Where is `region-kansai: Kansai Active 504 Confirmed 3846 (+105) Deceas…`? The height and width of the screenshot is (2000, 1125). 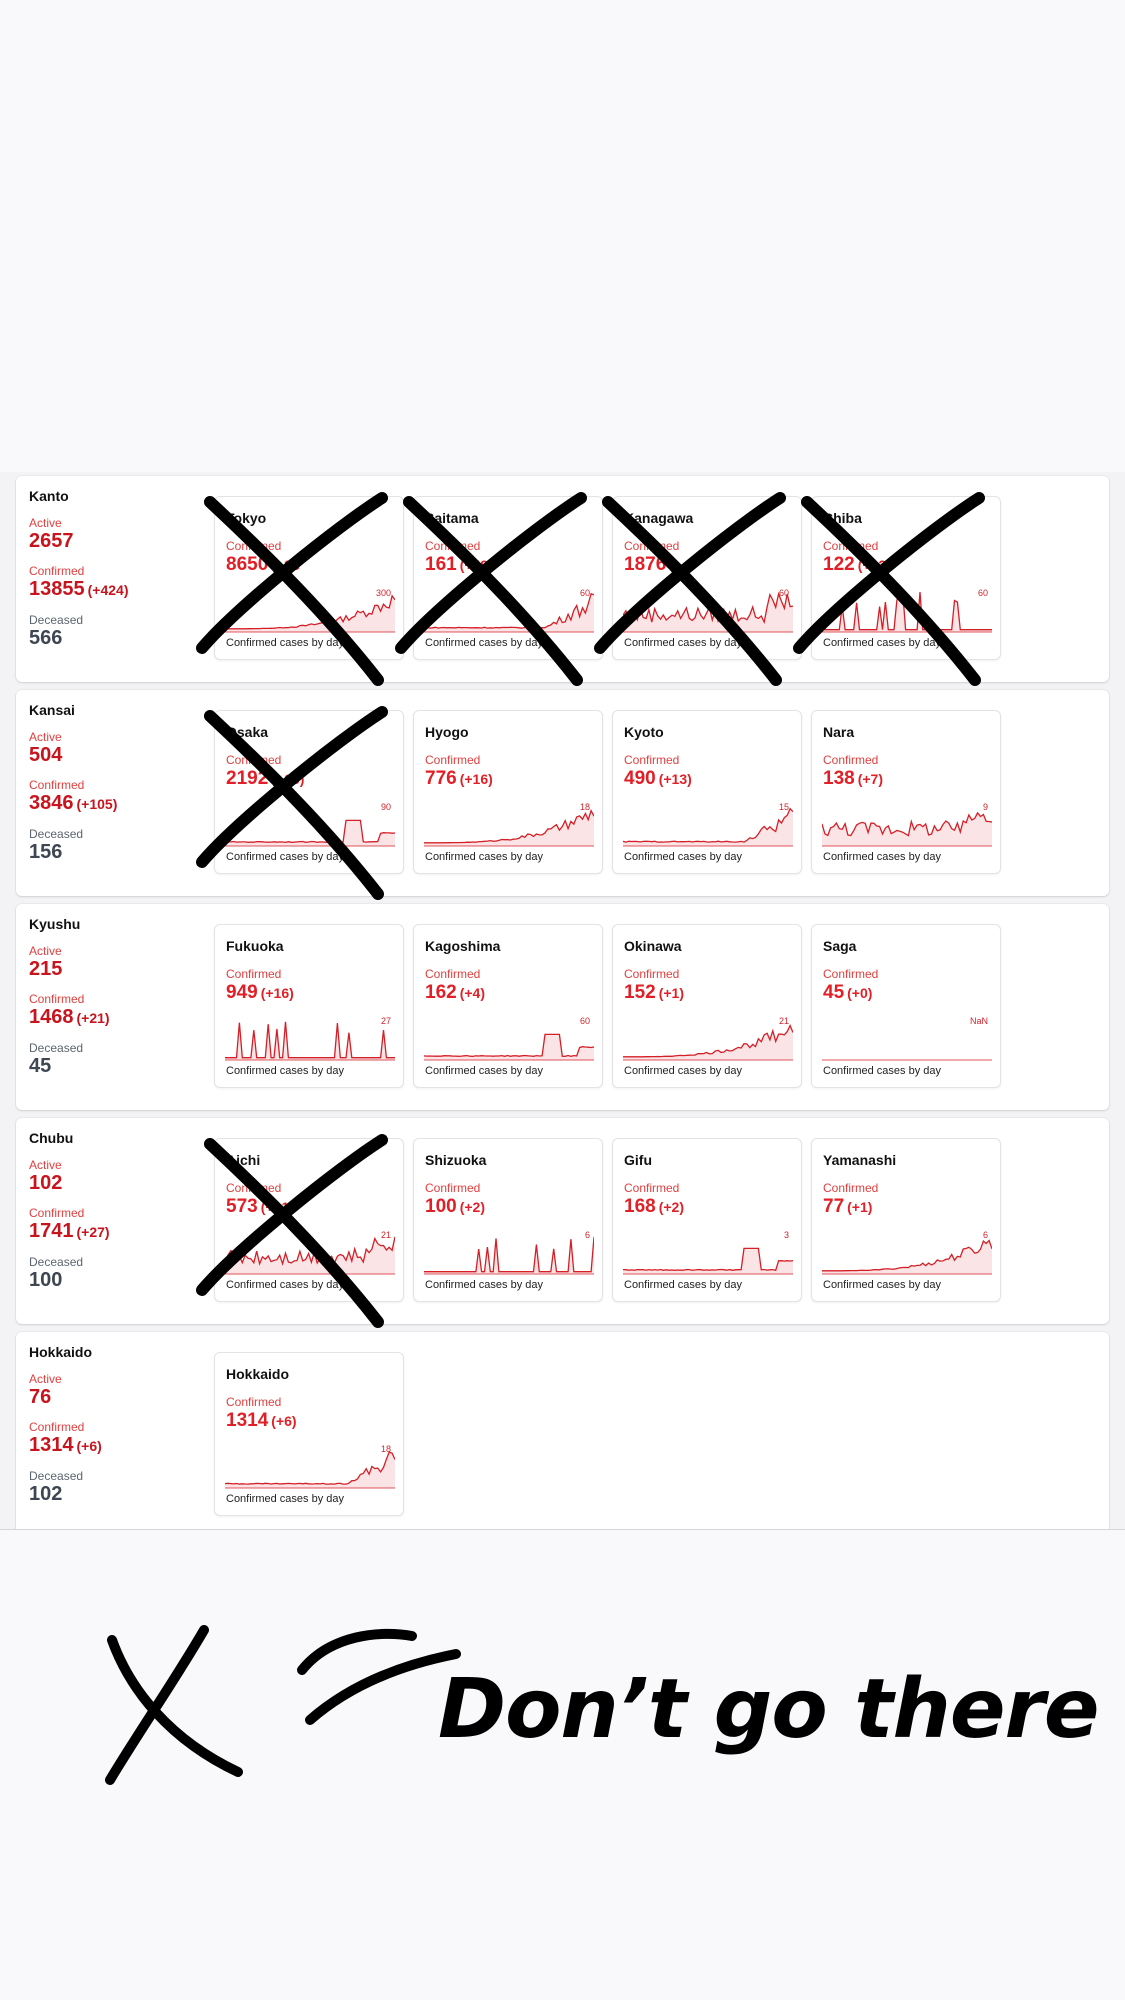 region-kansai: Kansai Active 504 Confirmed 3846 (+105) Deceas… is located at coordinates (562, 793).